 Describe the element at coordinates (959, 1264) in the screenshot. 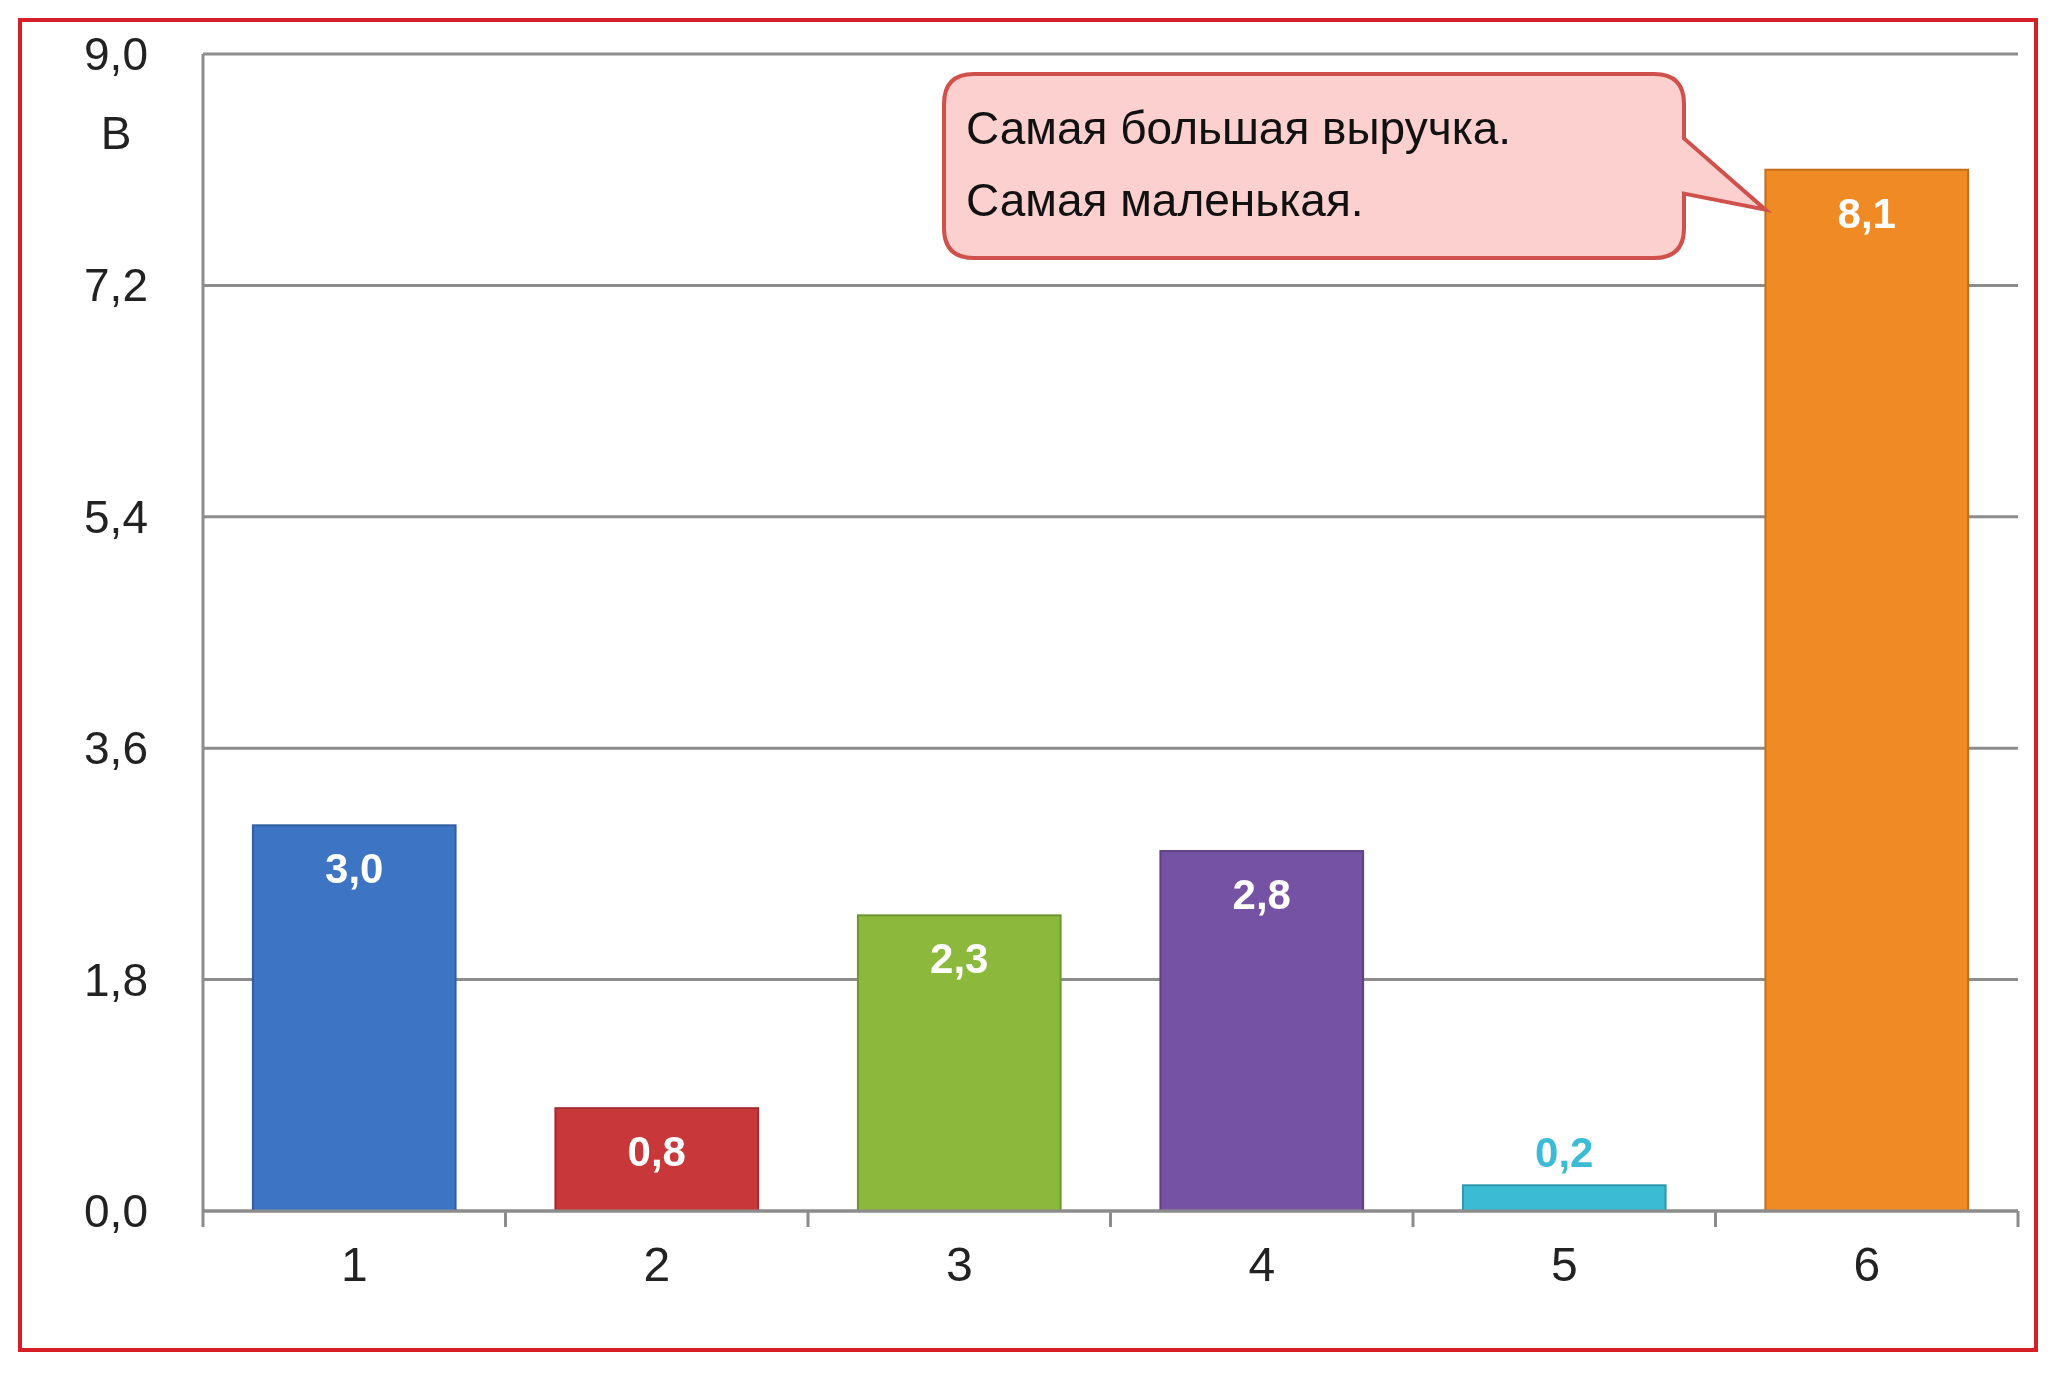

I see `x-tick-label: 3` at that location.